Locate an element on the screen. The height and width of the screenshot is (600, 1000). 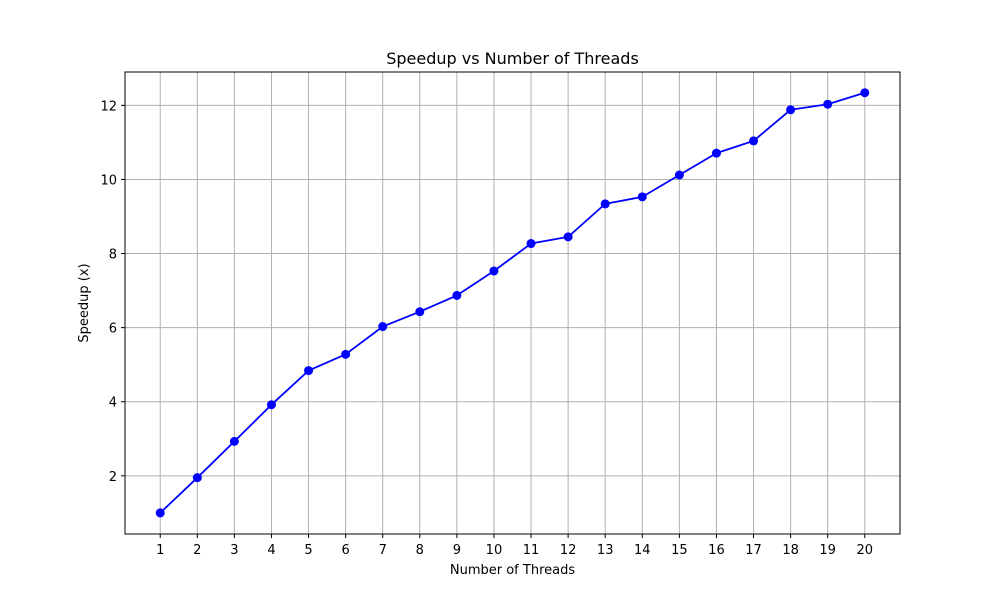
x-tick-label: 8 is located at coordinates (420, 550).